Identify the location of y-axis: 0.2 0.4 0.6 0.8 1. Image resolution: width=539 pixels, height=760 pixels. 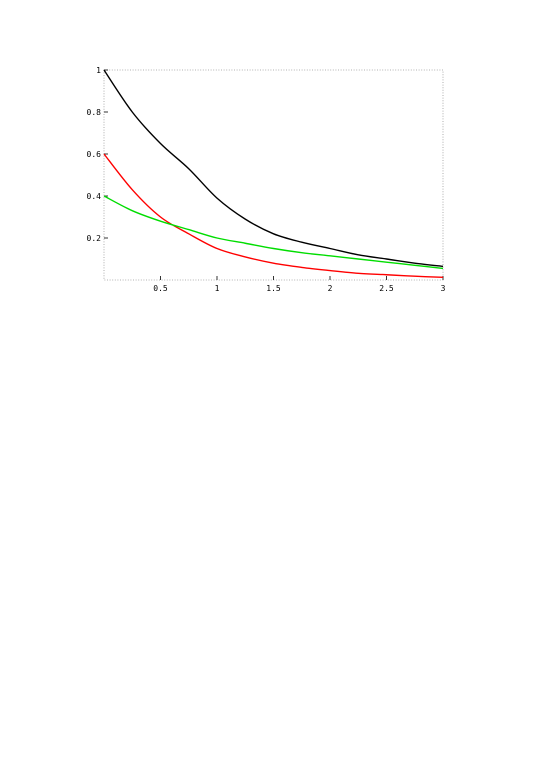
(97, 154).